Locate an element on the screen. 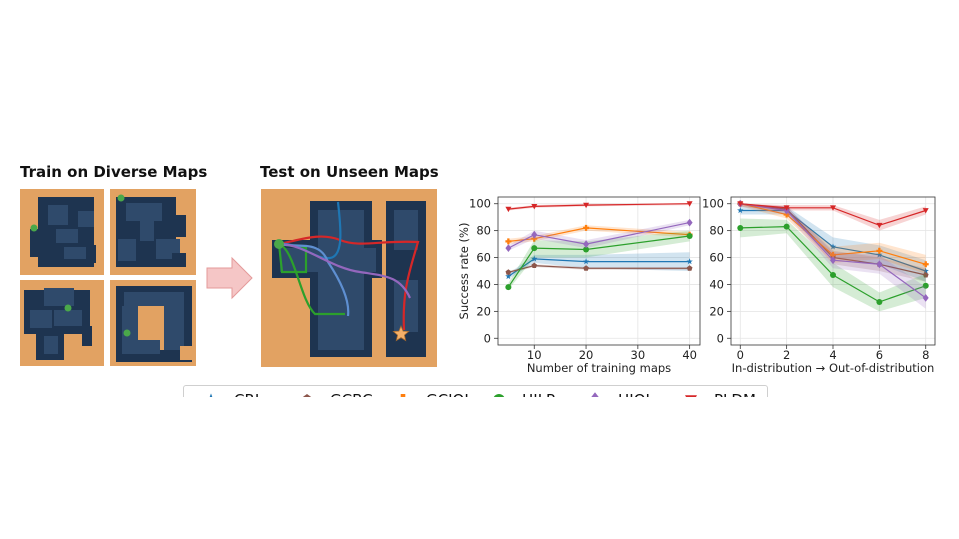  legend-label: PLDM is located at coordinates (735, 394).